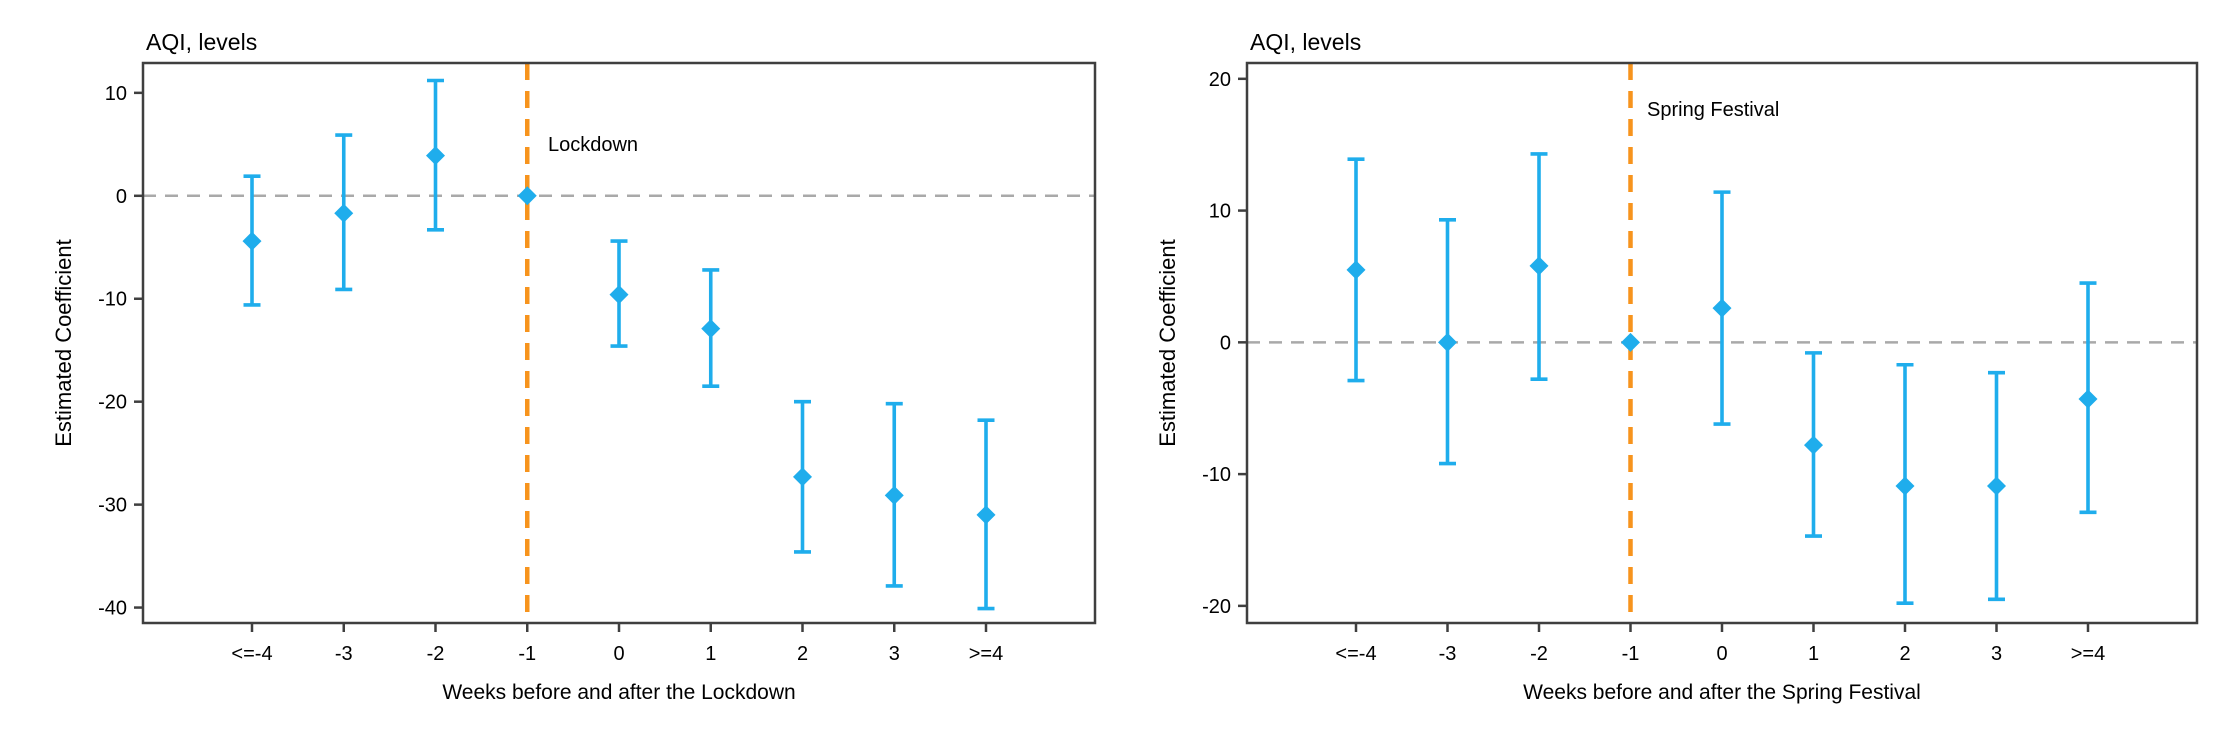  What do you see at coordinates (1713, 110) in the screenshot?
I see `event-annotation-spring-festival: Spring Festival` at bounding box center [1713, 110].